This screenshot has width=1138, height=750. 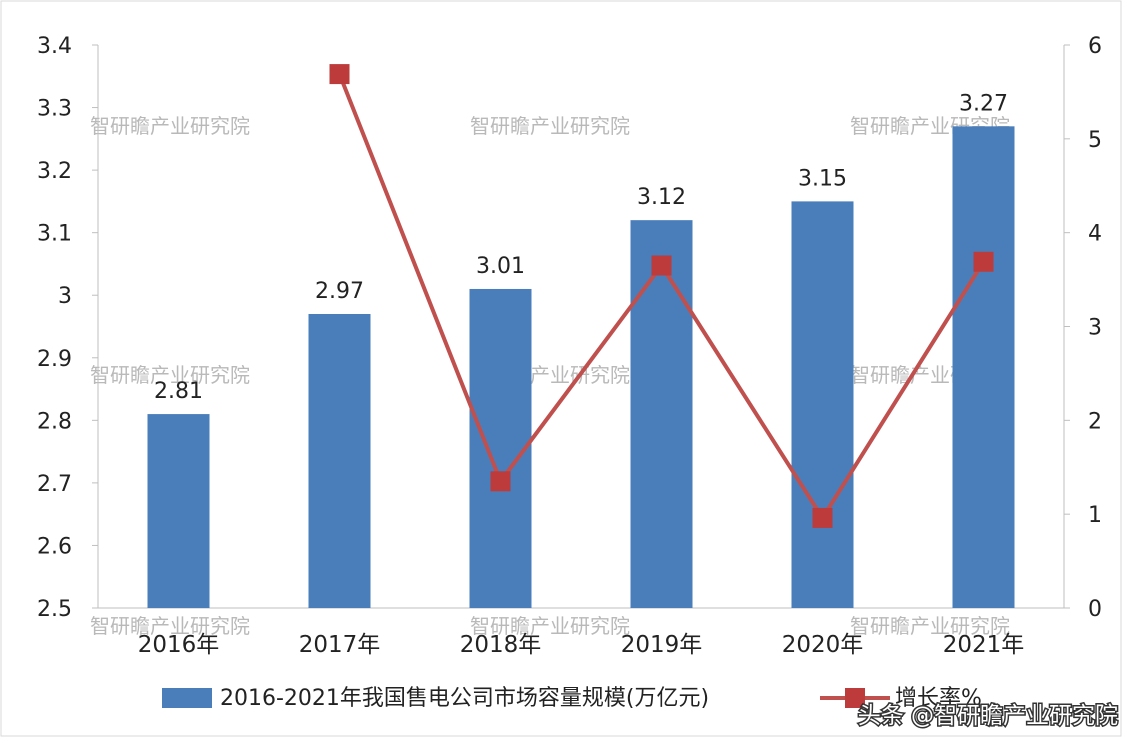 I want to click on x-tick-label: 2019年, so click(x=662, y=645).